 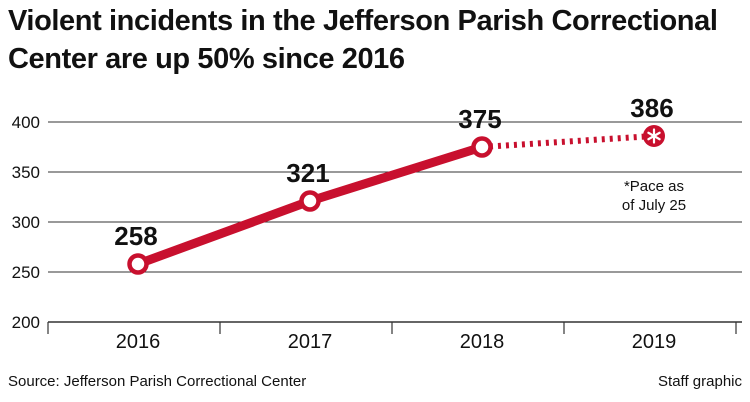 I want to click on annotation-line: *Pace as, so click(x=654, y=186).